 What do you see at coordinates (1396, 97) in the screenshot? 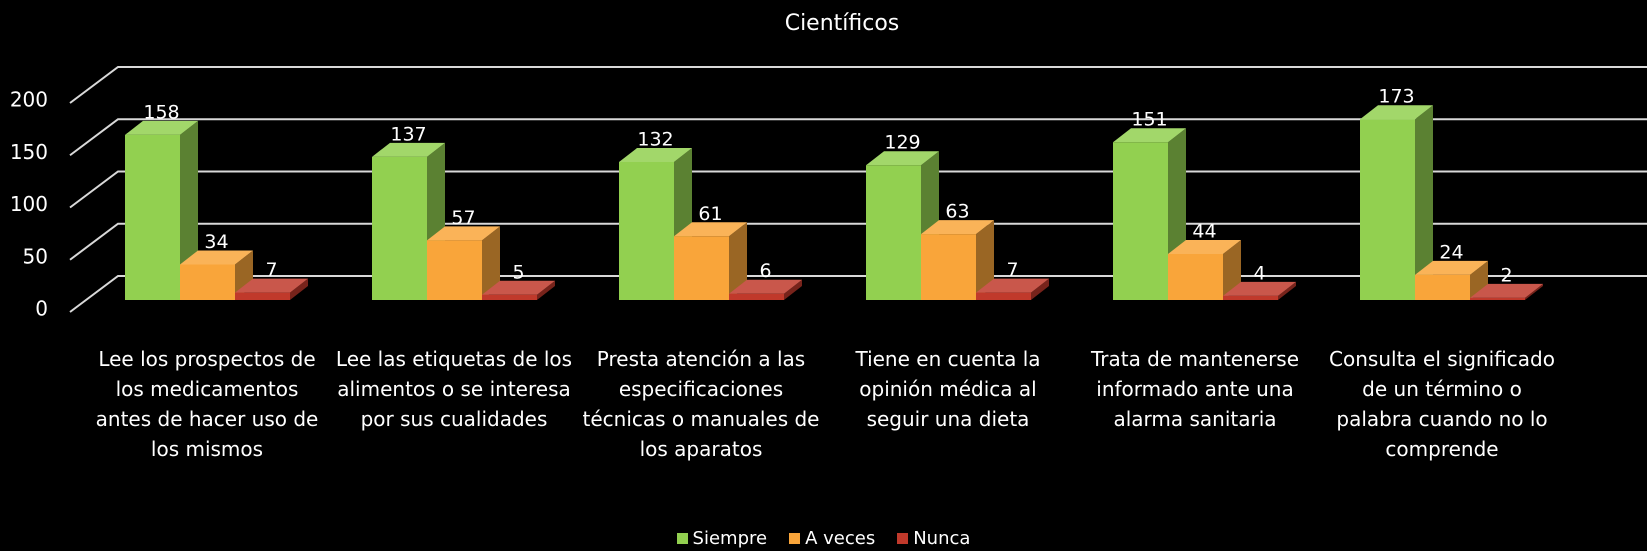
I see `data-label: 173` at bounding box center [1396, 97].